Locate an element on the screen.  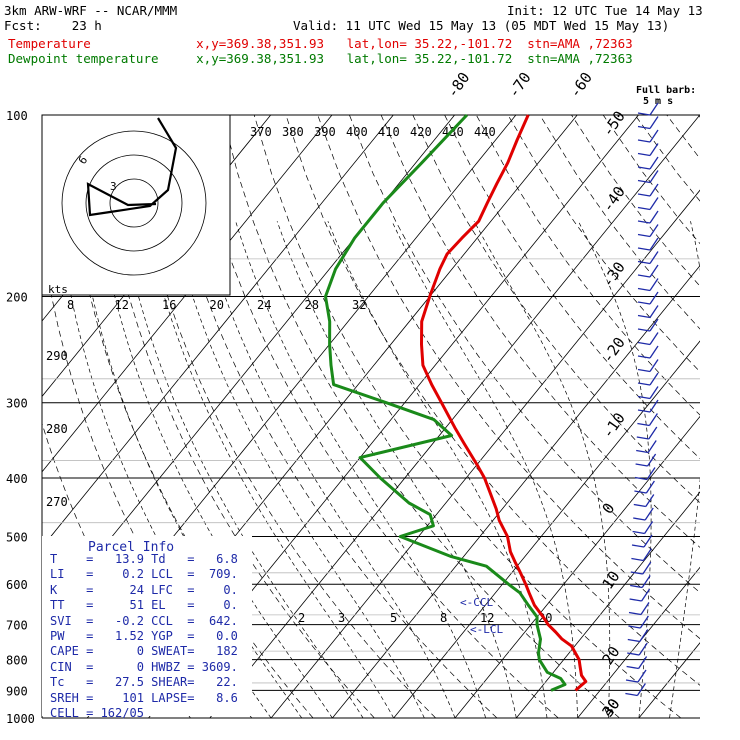
temperature-label: -70 is located at coordinates (519, 85).